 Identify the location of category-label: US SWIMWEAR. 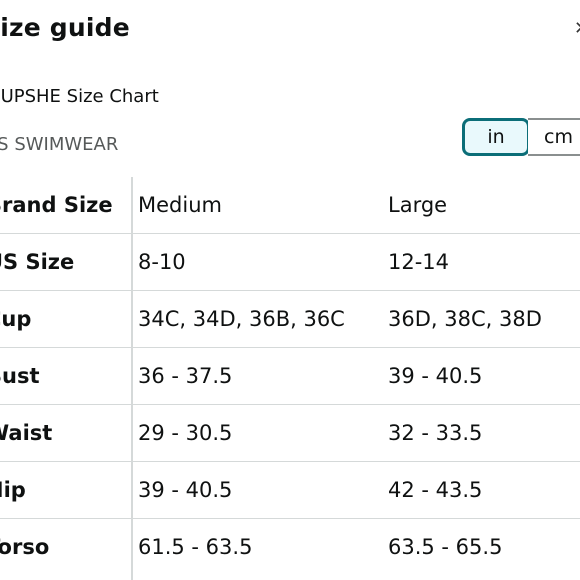
(59, 144).